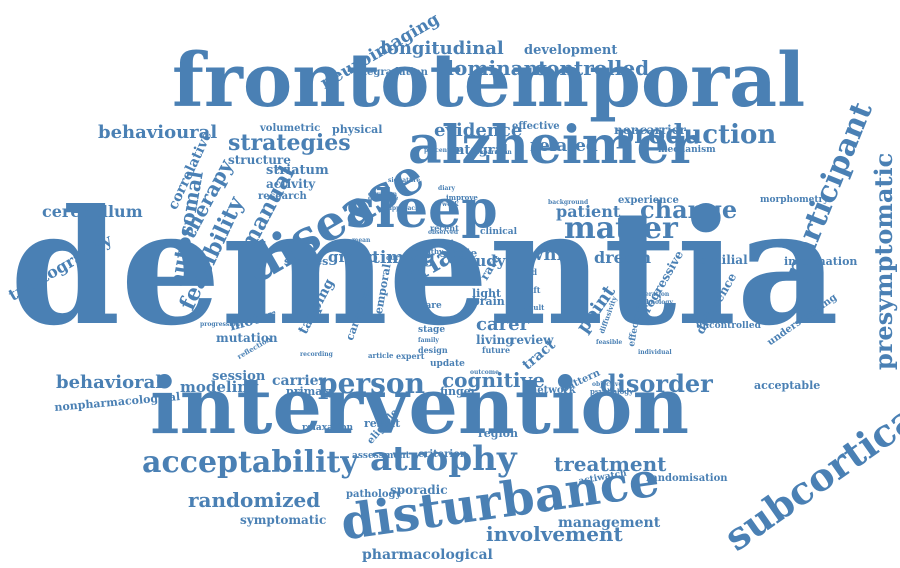 This screenshot has width=900, height=568. Describe the element at coordinates (494, 68) in the screenshot. I see `word-dominant: dominant` at that location.